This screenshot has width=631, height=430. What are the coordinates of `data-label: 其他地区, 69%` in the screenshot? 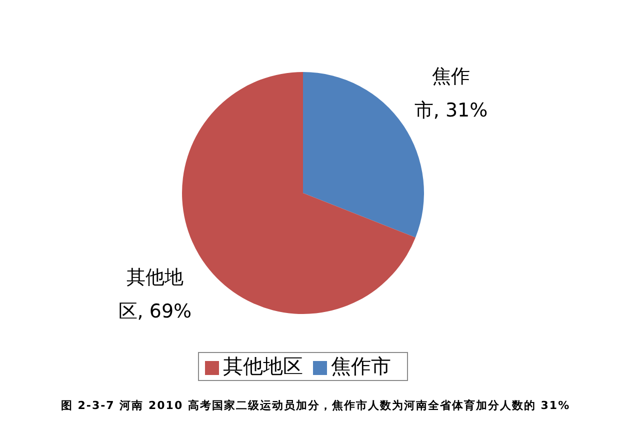 It's located at (155, 294).